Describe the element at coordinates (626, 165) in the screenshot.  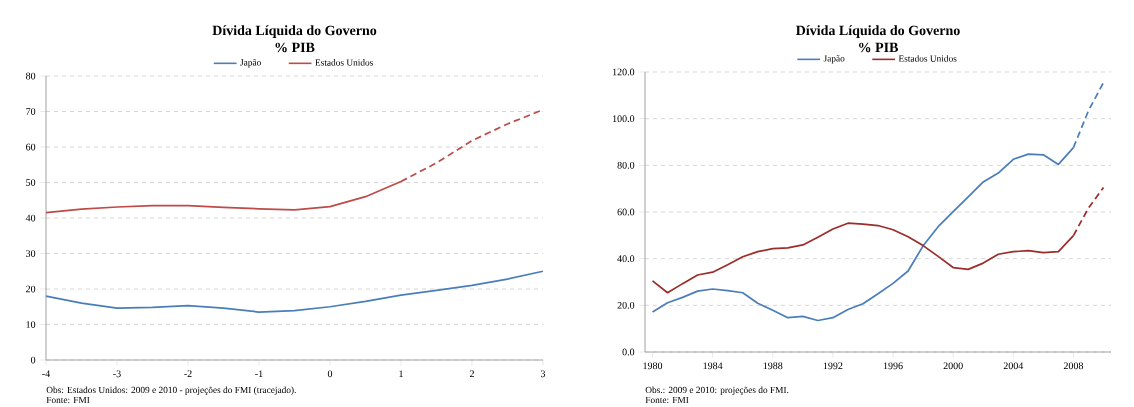
I see `y-tick-label: 80.0` at that location.